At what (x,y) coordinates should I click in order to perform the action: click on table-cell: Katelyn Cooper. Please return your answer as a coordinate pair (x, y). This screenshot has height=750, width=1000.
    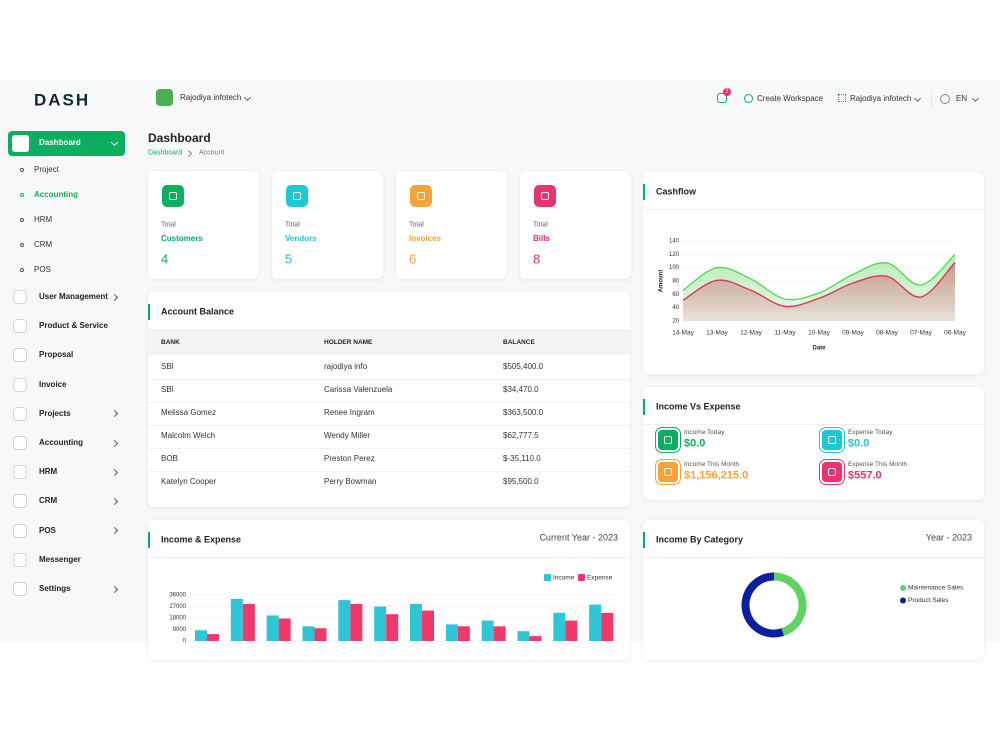
    Looking at the image, I should click on (189, 481).